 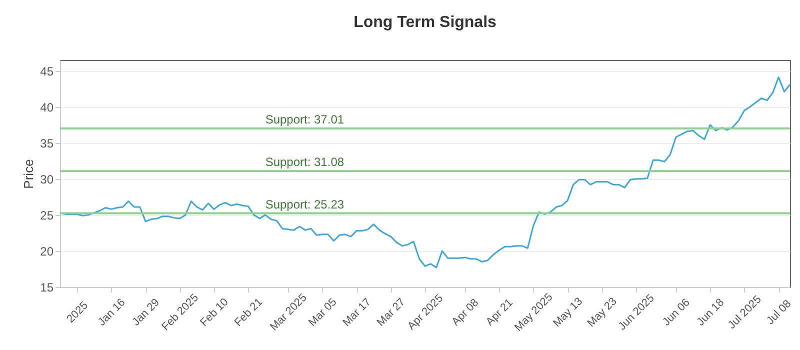 I want to click on ref-line-label: Support: 37.01, so click(x=304, y=119).